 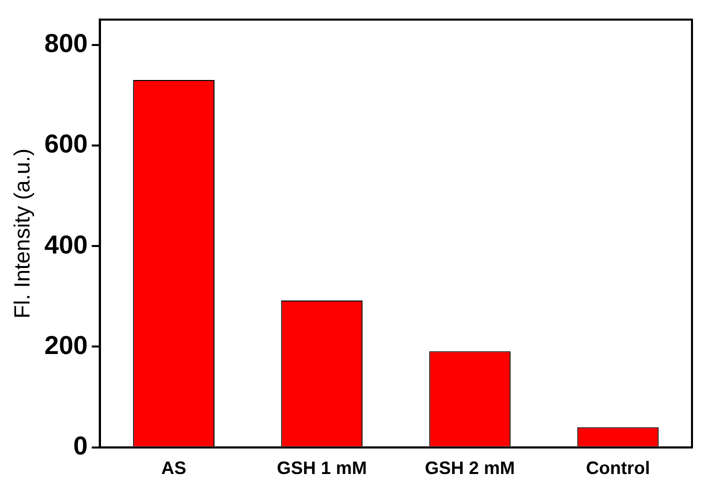 I want to click on y-tick-label: 600, so click(x=66, y=143).